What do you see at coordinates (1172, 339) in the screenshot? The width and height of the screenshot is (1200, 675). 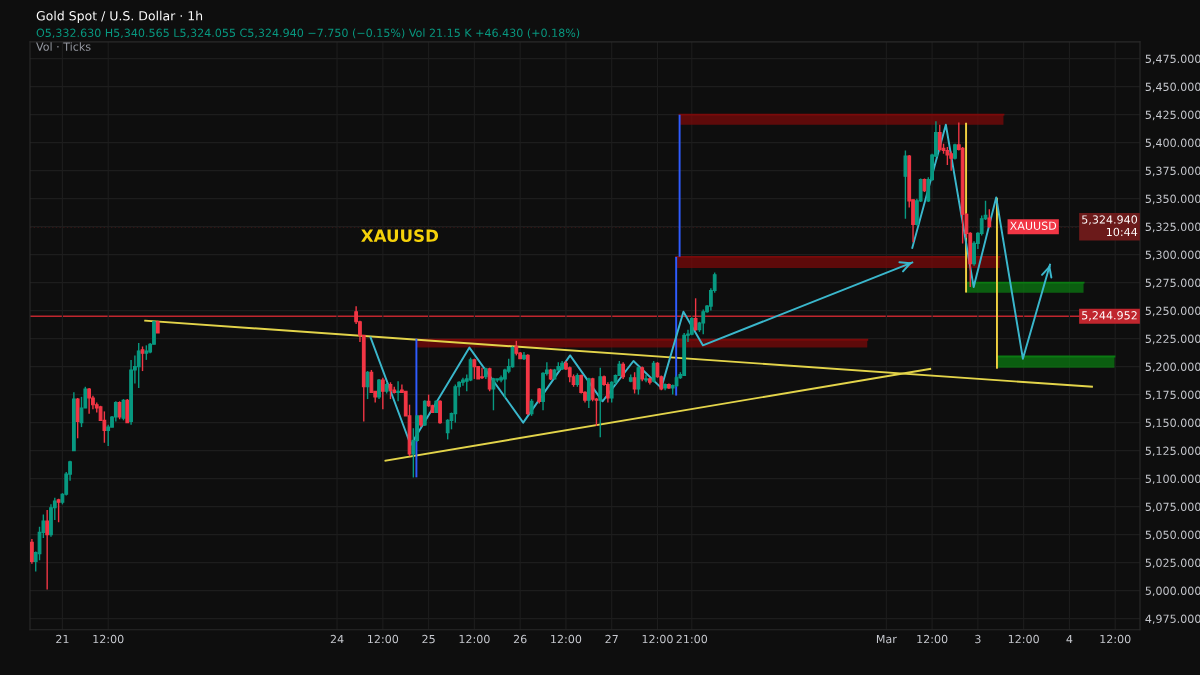 I see `y-tick-label: 5,225.000` at bounding box center [1172, 339].